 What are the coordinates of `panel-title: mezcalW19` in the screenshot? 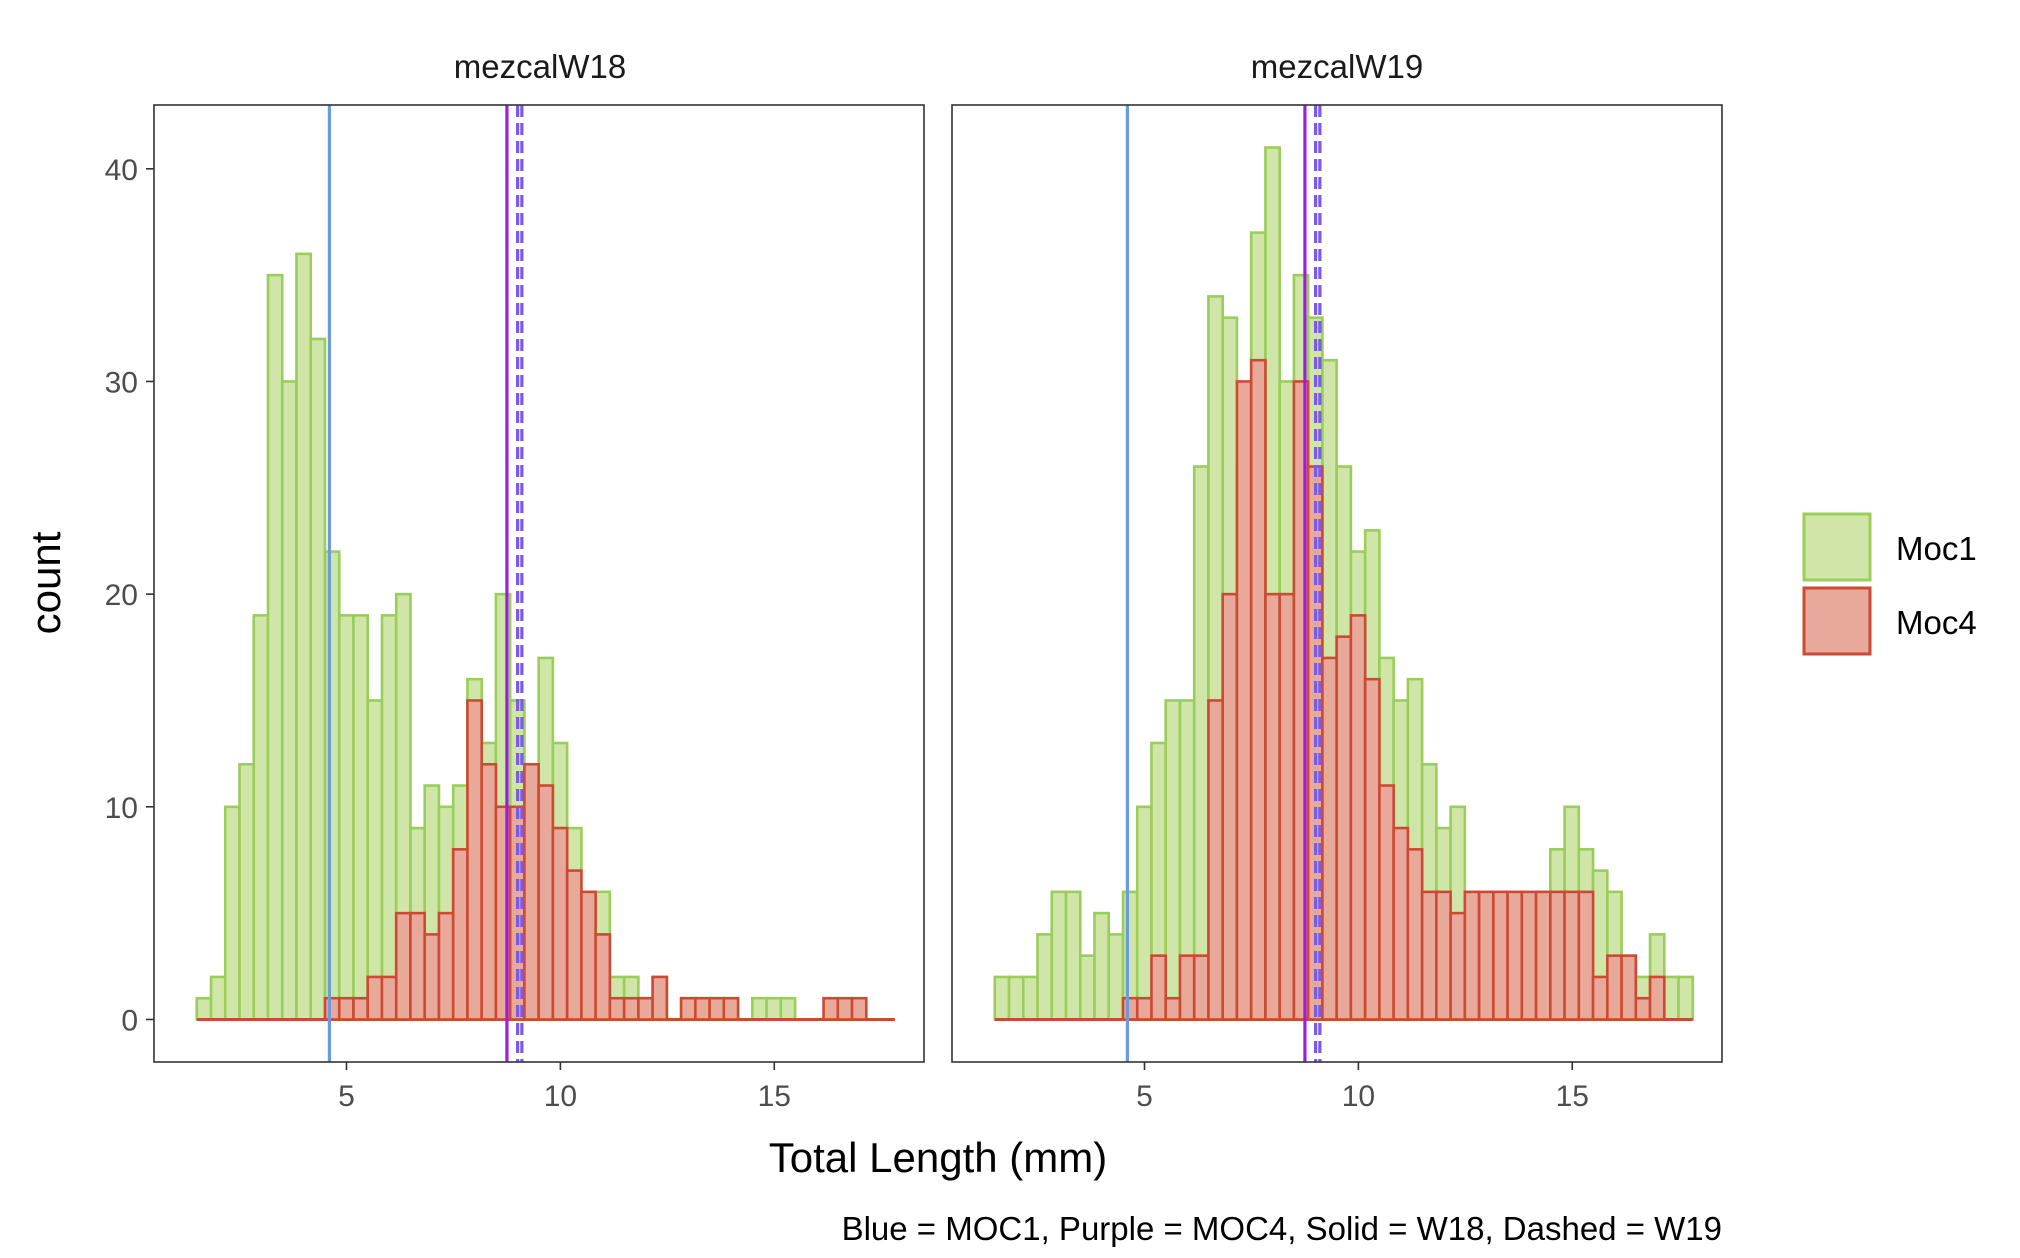 It's located at (1337, 66).